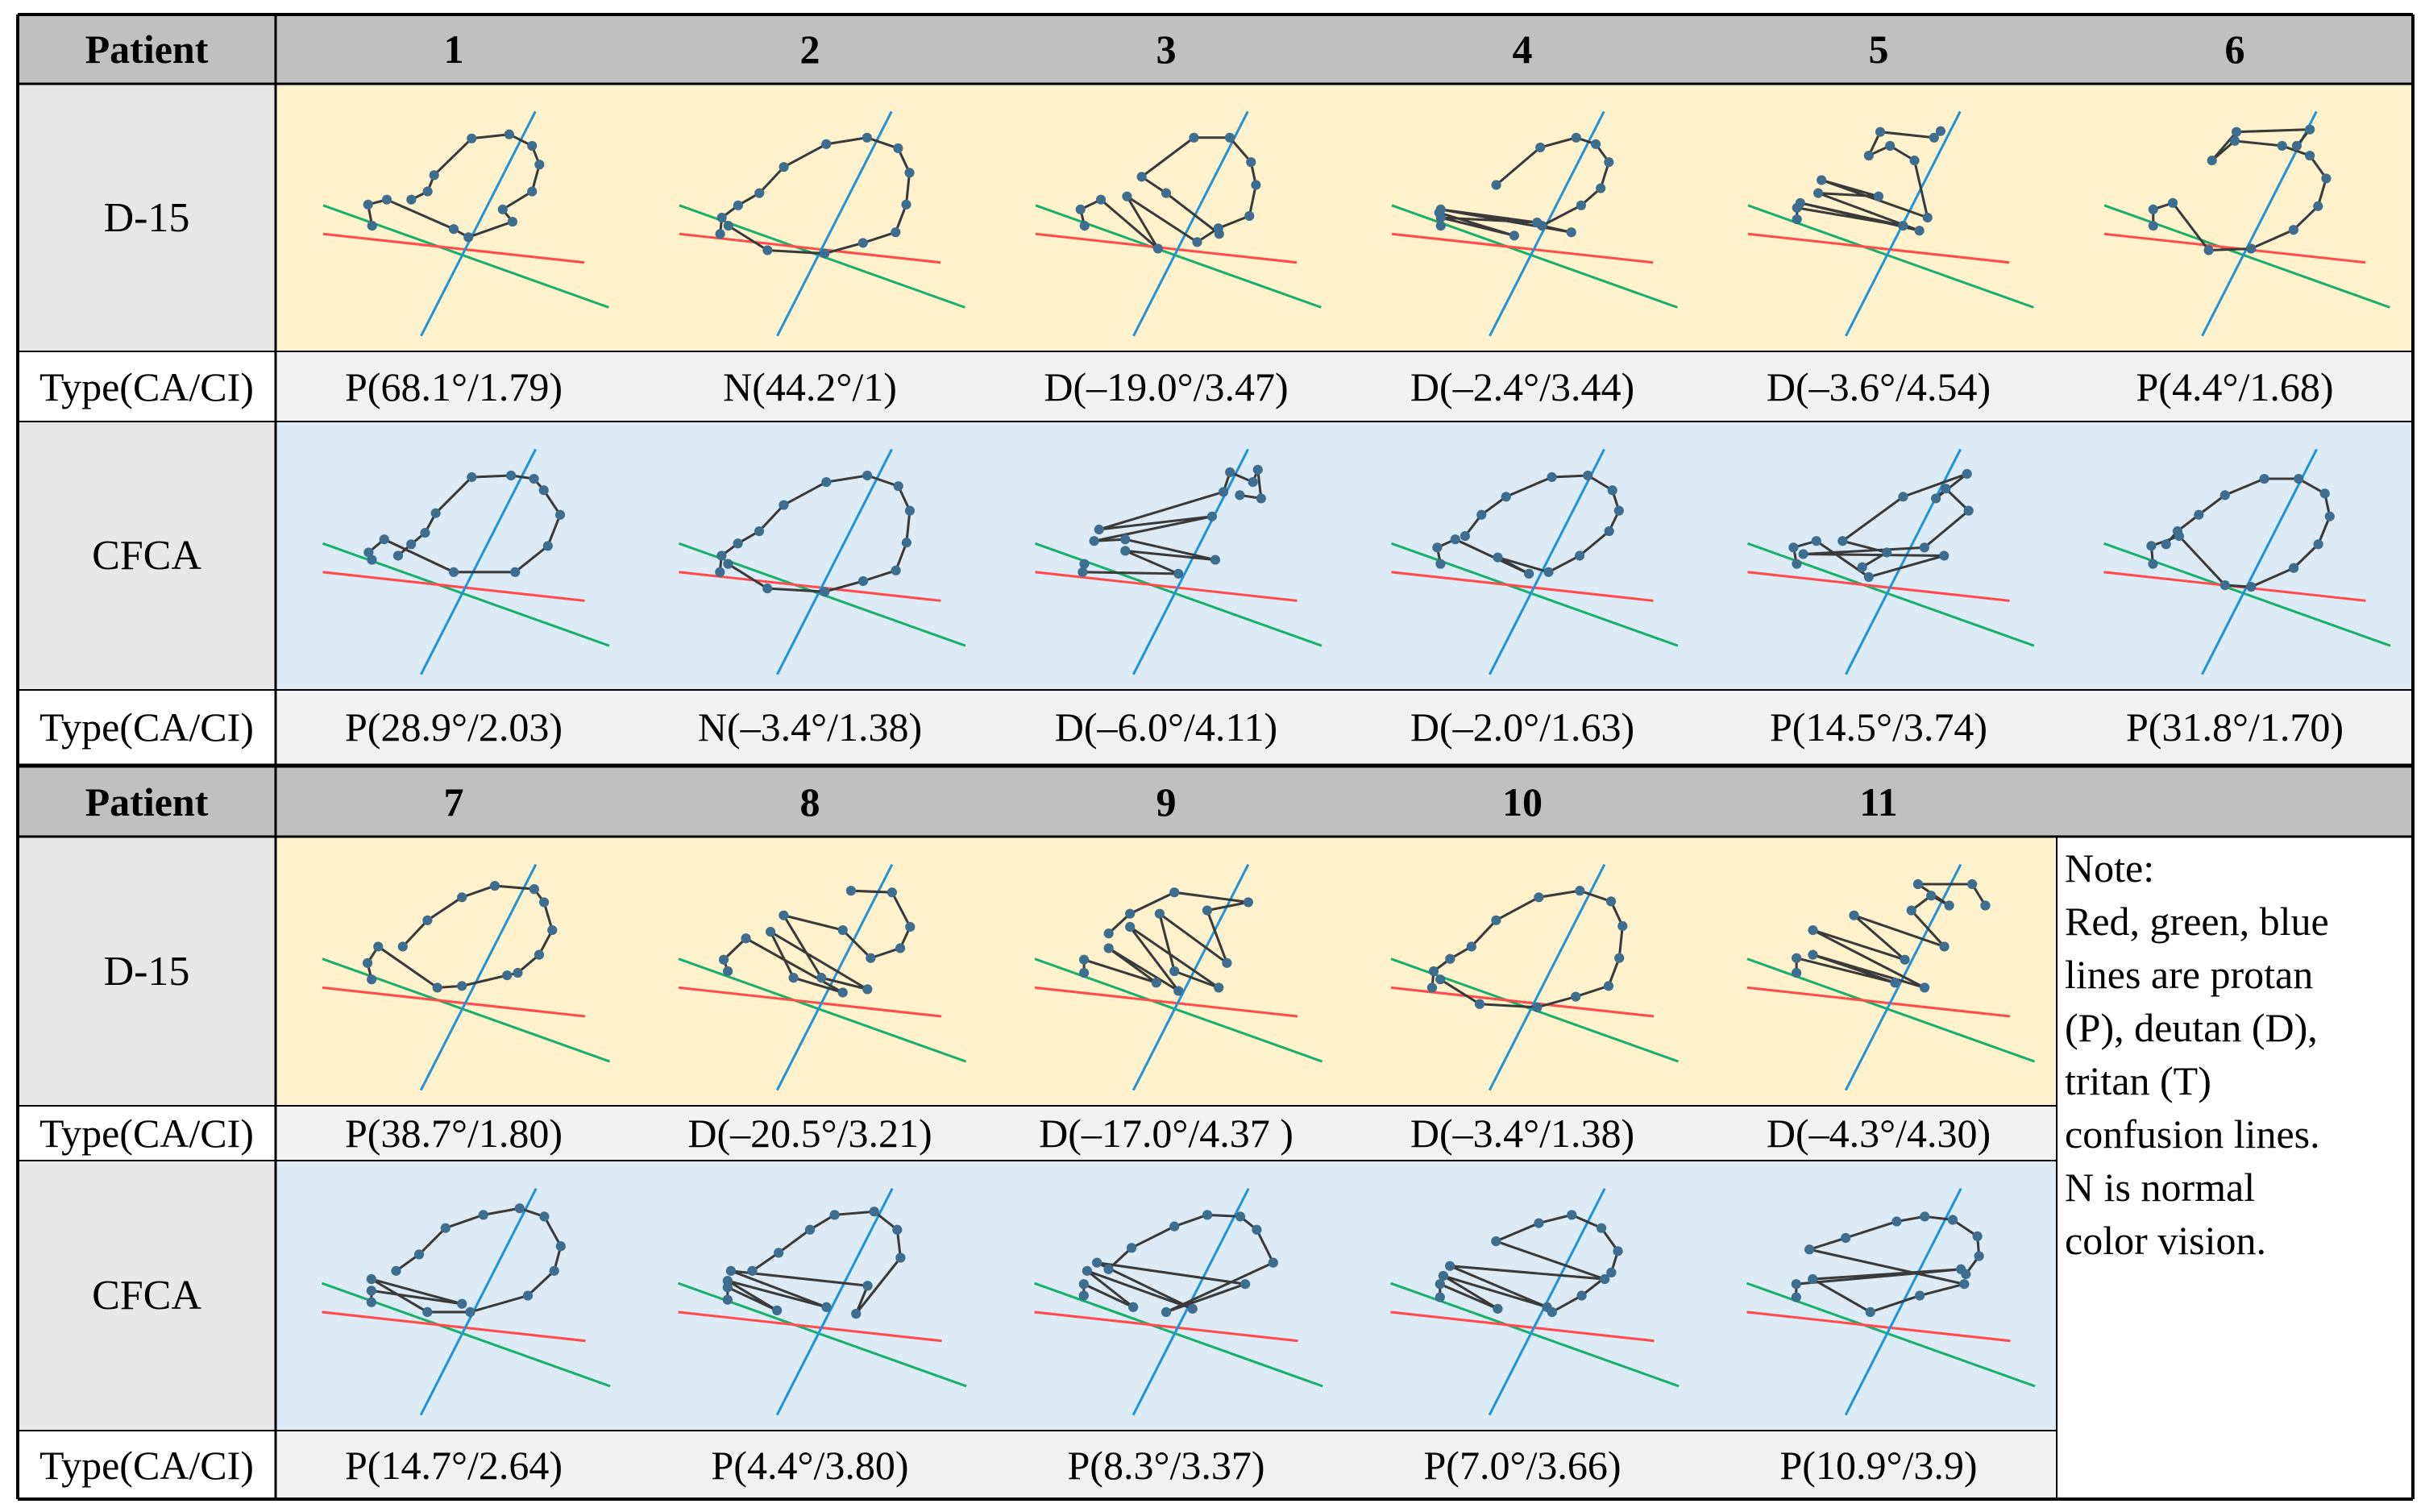 Image resolution: width=2425 pixels, height=1512 pixels. What do you see at coordinates (1166, 386) in the screenshot?
I see `d15-type-patient-3: D(–19.0°/3.47)` at bounding box center [1166, 386].